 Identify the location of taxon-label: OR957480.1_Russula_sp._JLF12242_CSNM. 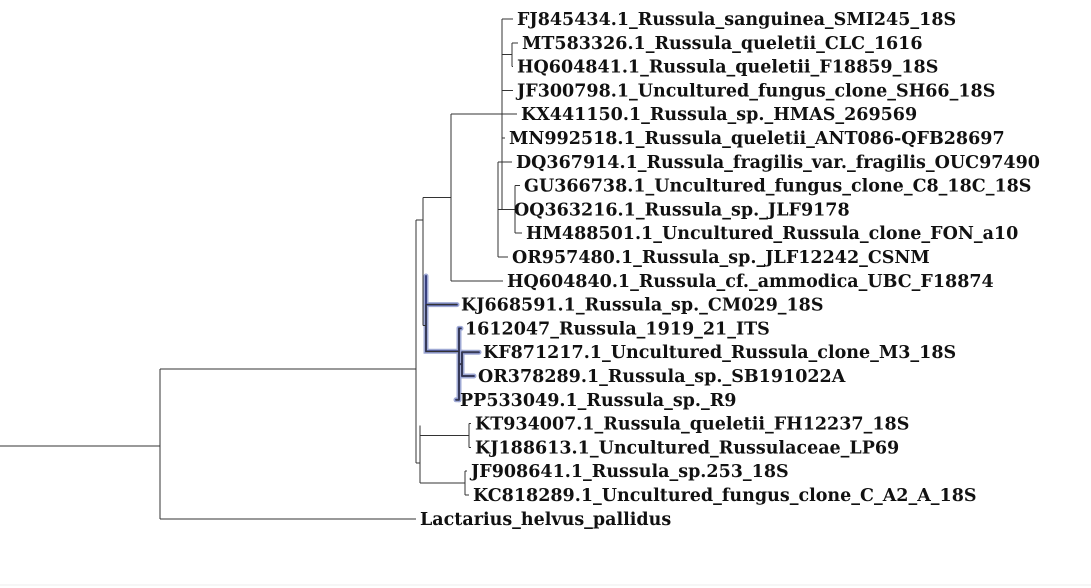
(721, 258).